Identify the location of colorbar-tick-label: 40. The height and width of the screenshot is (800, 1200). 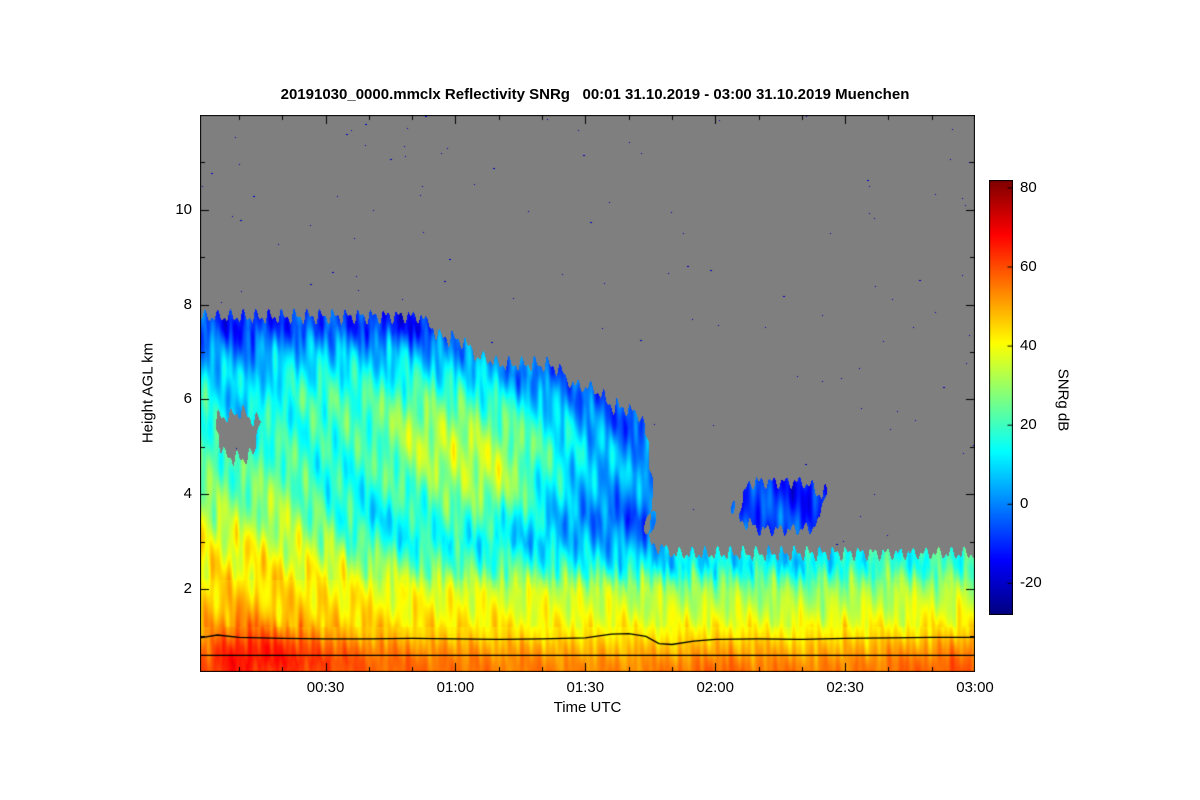
(1028, 346).